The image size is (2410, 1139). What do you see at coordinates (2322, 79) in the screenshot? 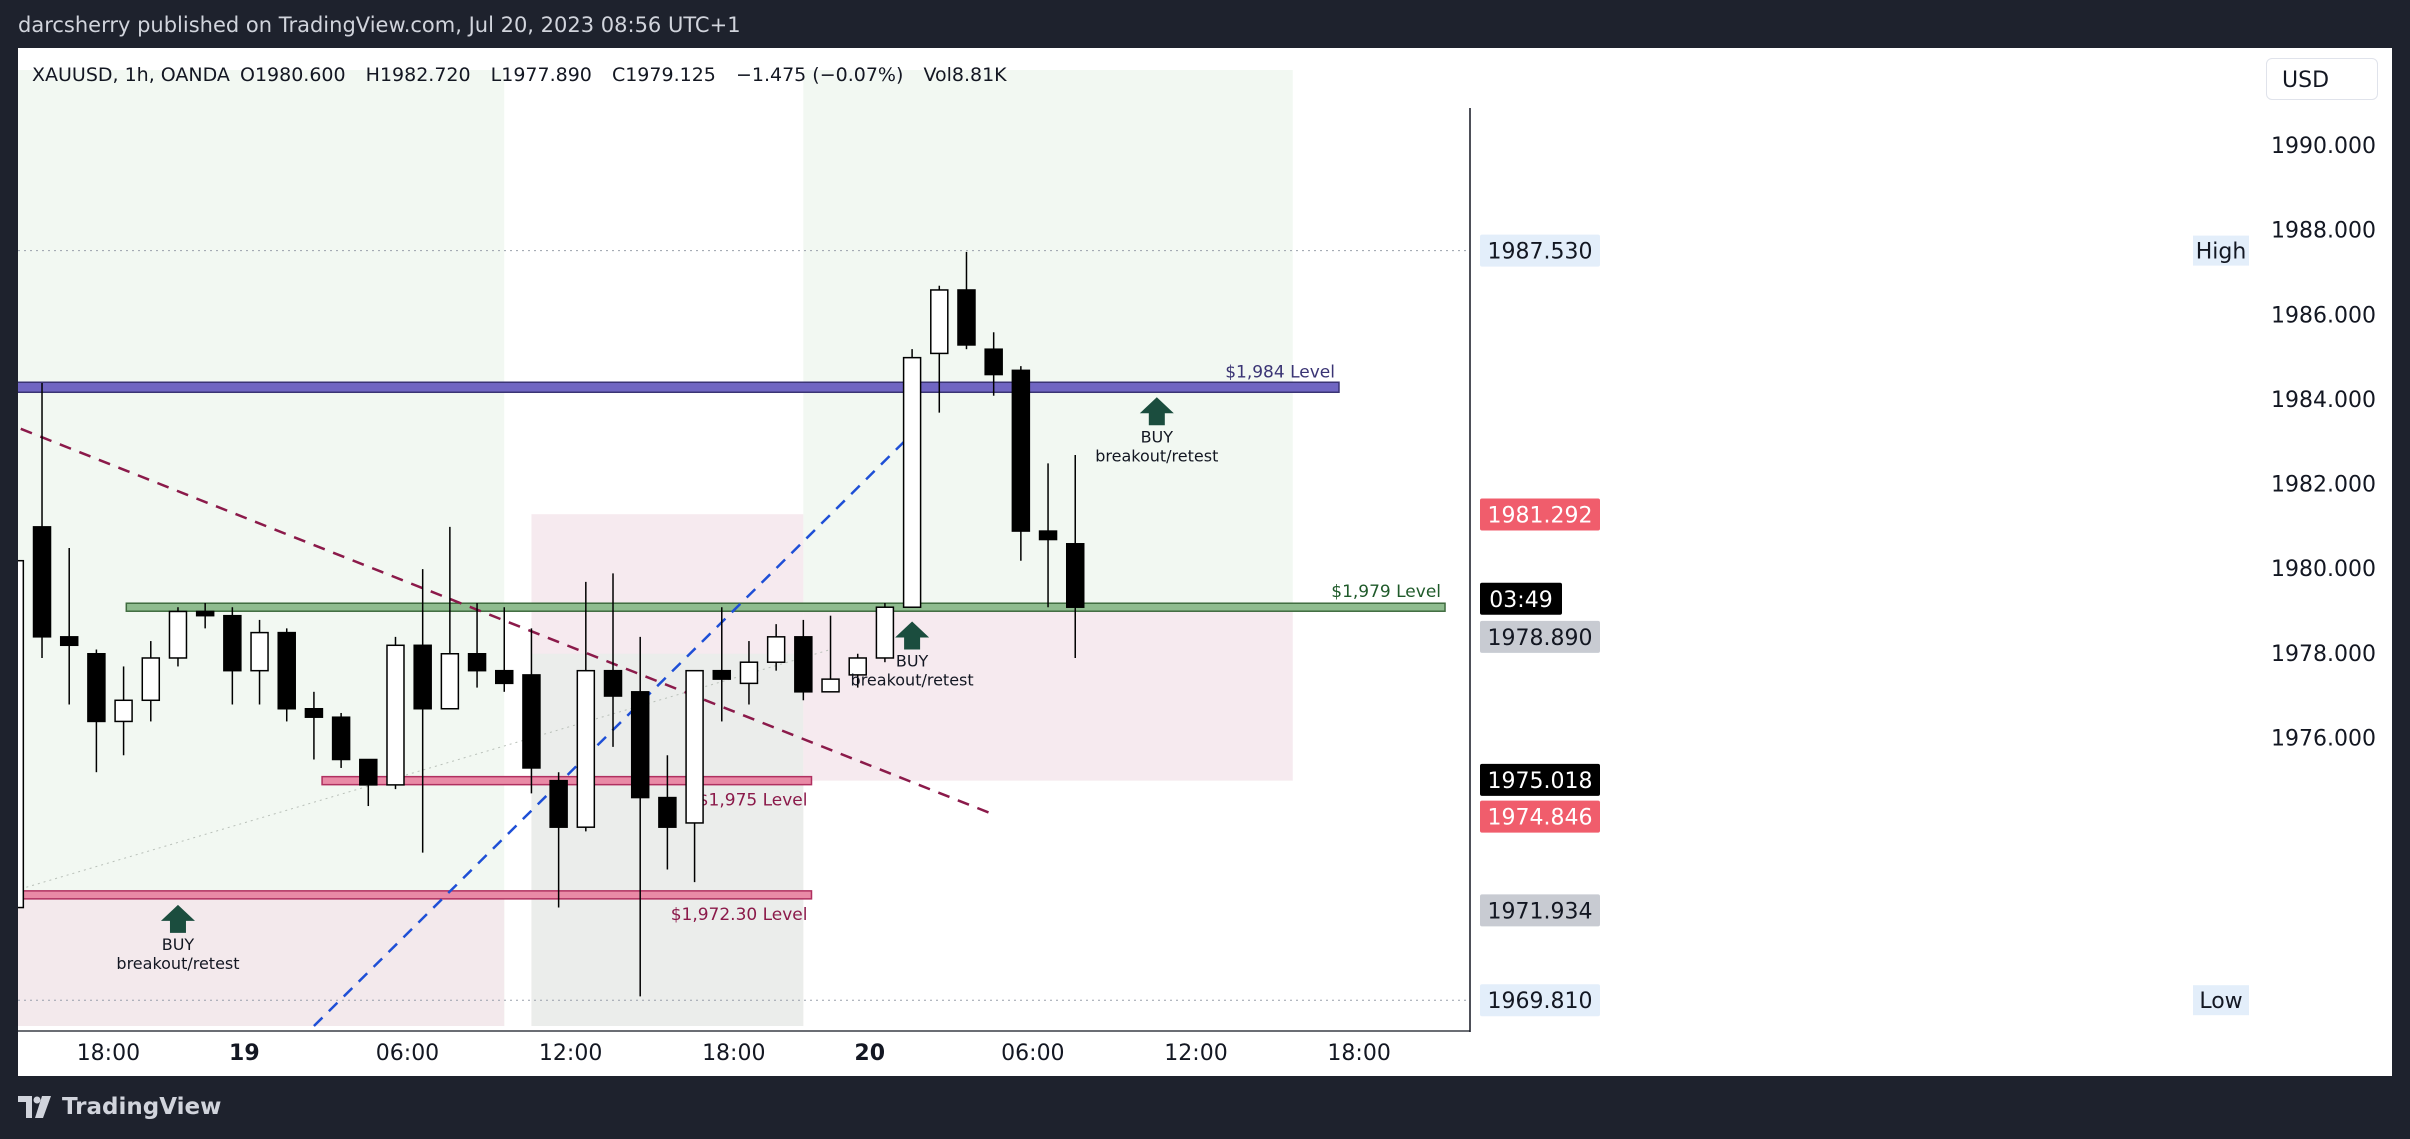
I see `currency-button: USD` at bounding box center [2322, 79].